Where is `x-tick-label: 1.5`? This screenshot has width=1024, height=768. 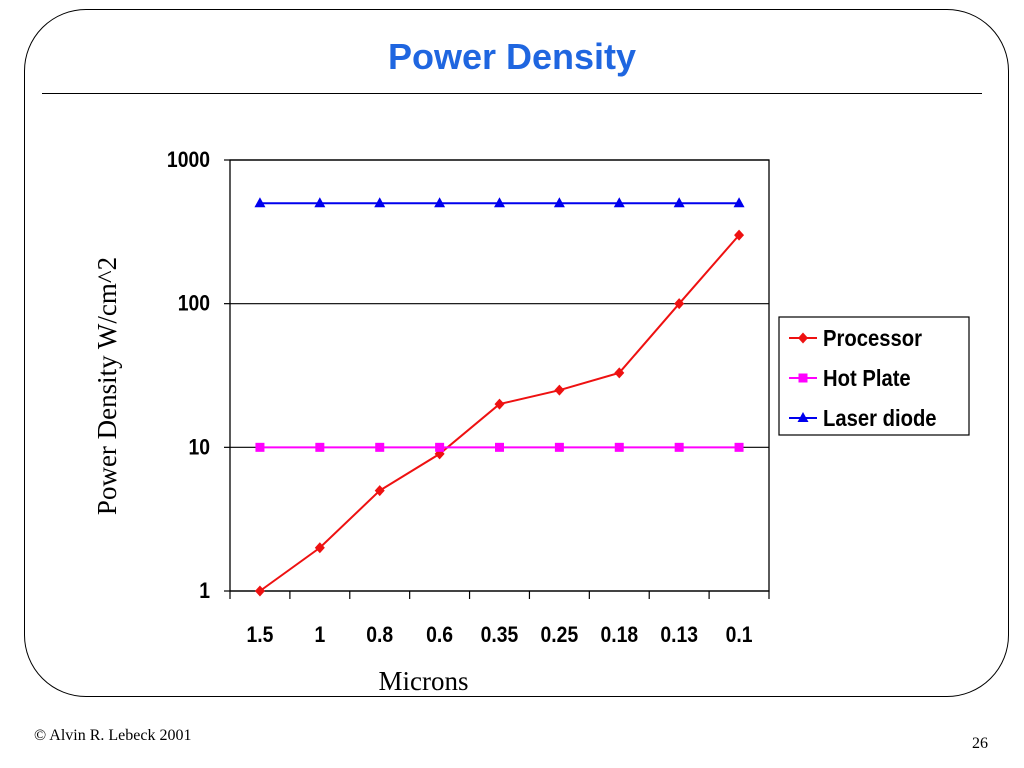
x-tick-label: 1.5 is located at coordinates (259, 635).